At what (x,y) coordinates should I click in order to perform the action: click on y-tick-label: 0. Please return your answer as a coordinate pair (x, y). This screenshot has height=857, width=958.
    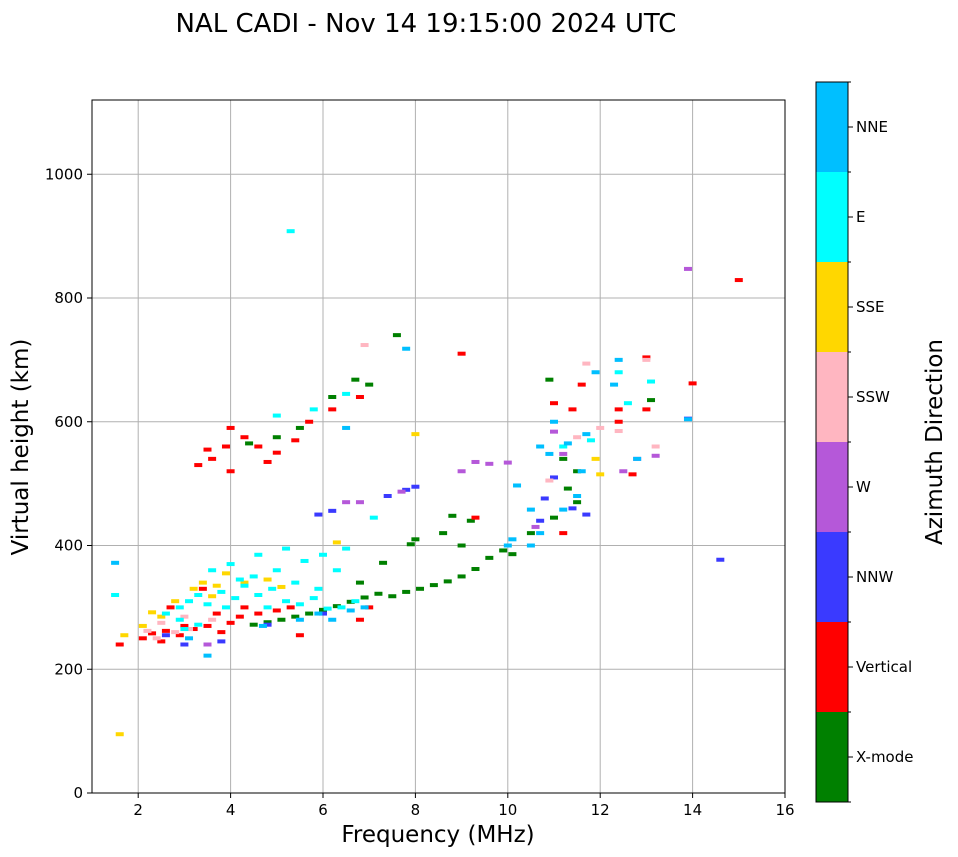
    Looking at the image, I should click on (78, 793).